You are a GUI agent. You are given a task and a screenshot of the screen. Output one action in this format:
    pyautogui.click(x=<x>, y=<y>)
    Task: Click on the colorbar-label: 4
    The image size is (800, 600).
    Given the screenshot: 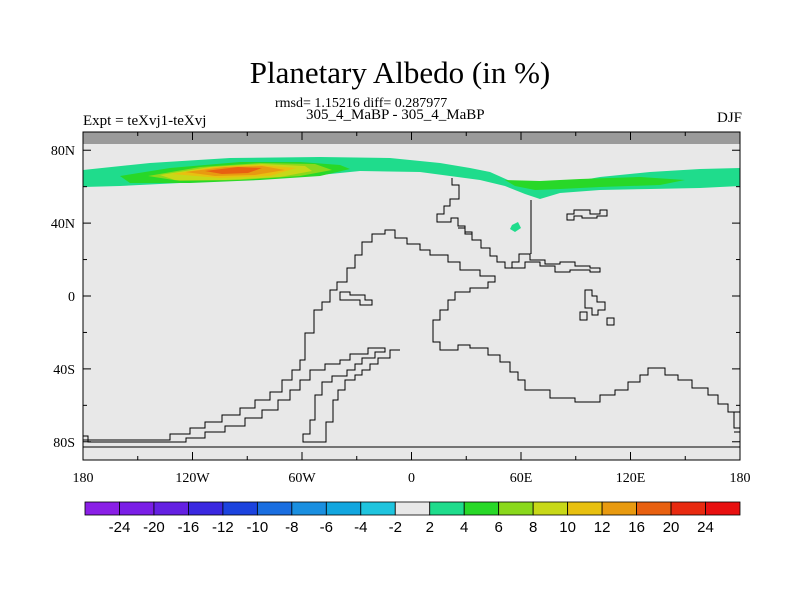 What is the action you would take?
    pyautogui.click(x=464, y=527)
    